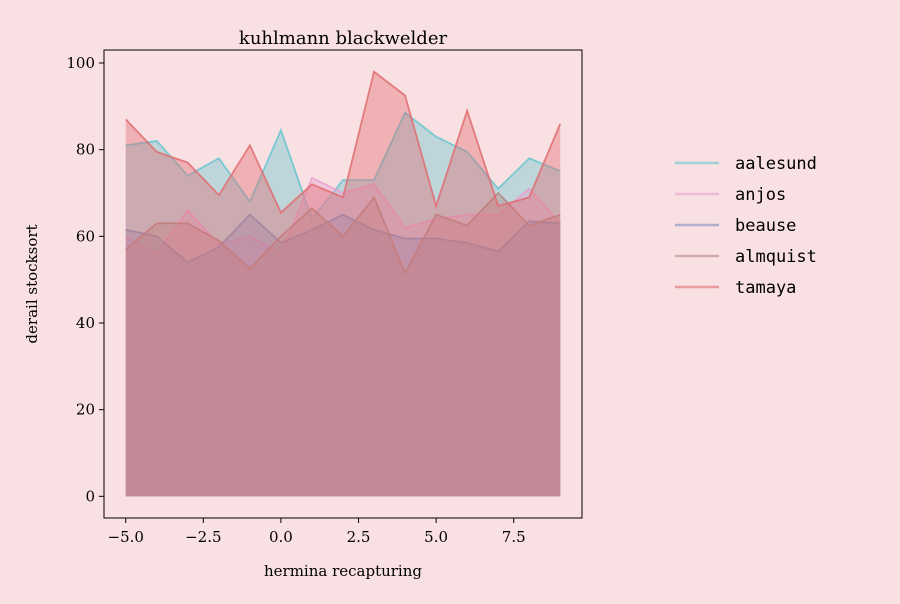 Image resolution: width=900 pixels, height=604 pixels. What do you see at coordinates (90, 496) in the screenshot?
I see `y-tick-label: 0` at bounding box center [90, 496].